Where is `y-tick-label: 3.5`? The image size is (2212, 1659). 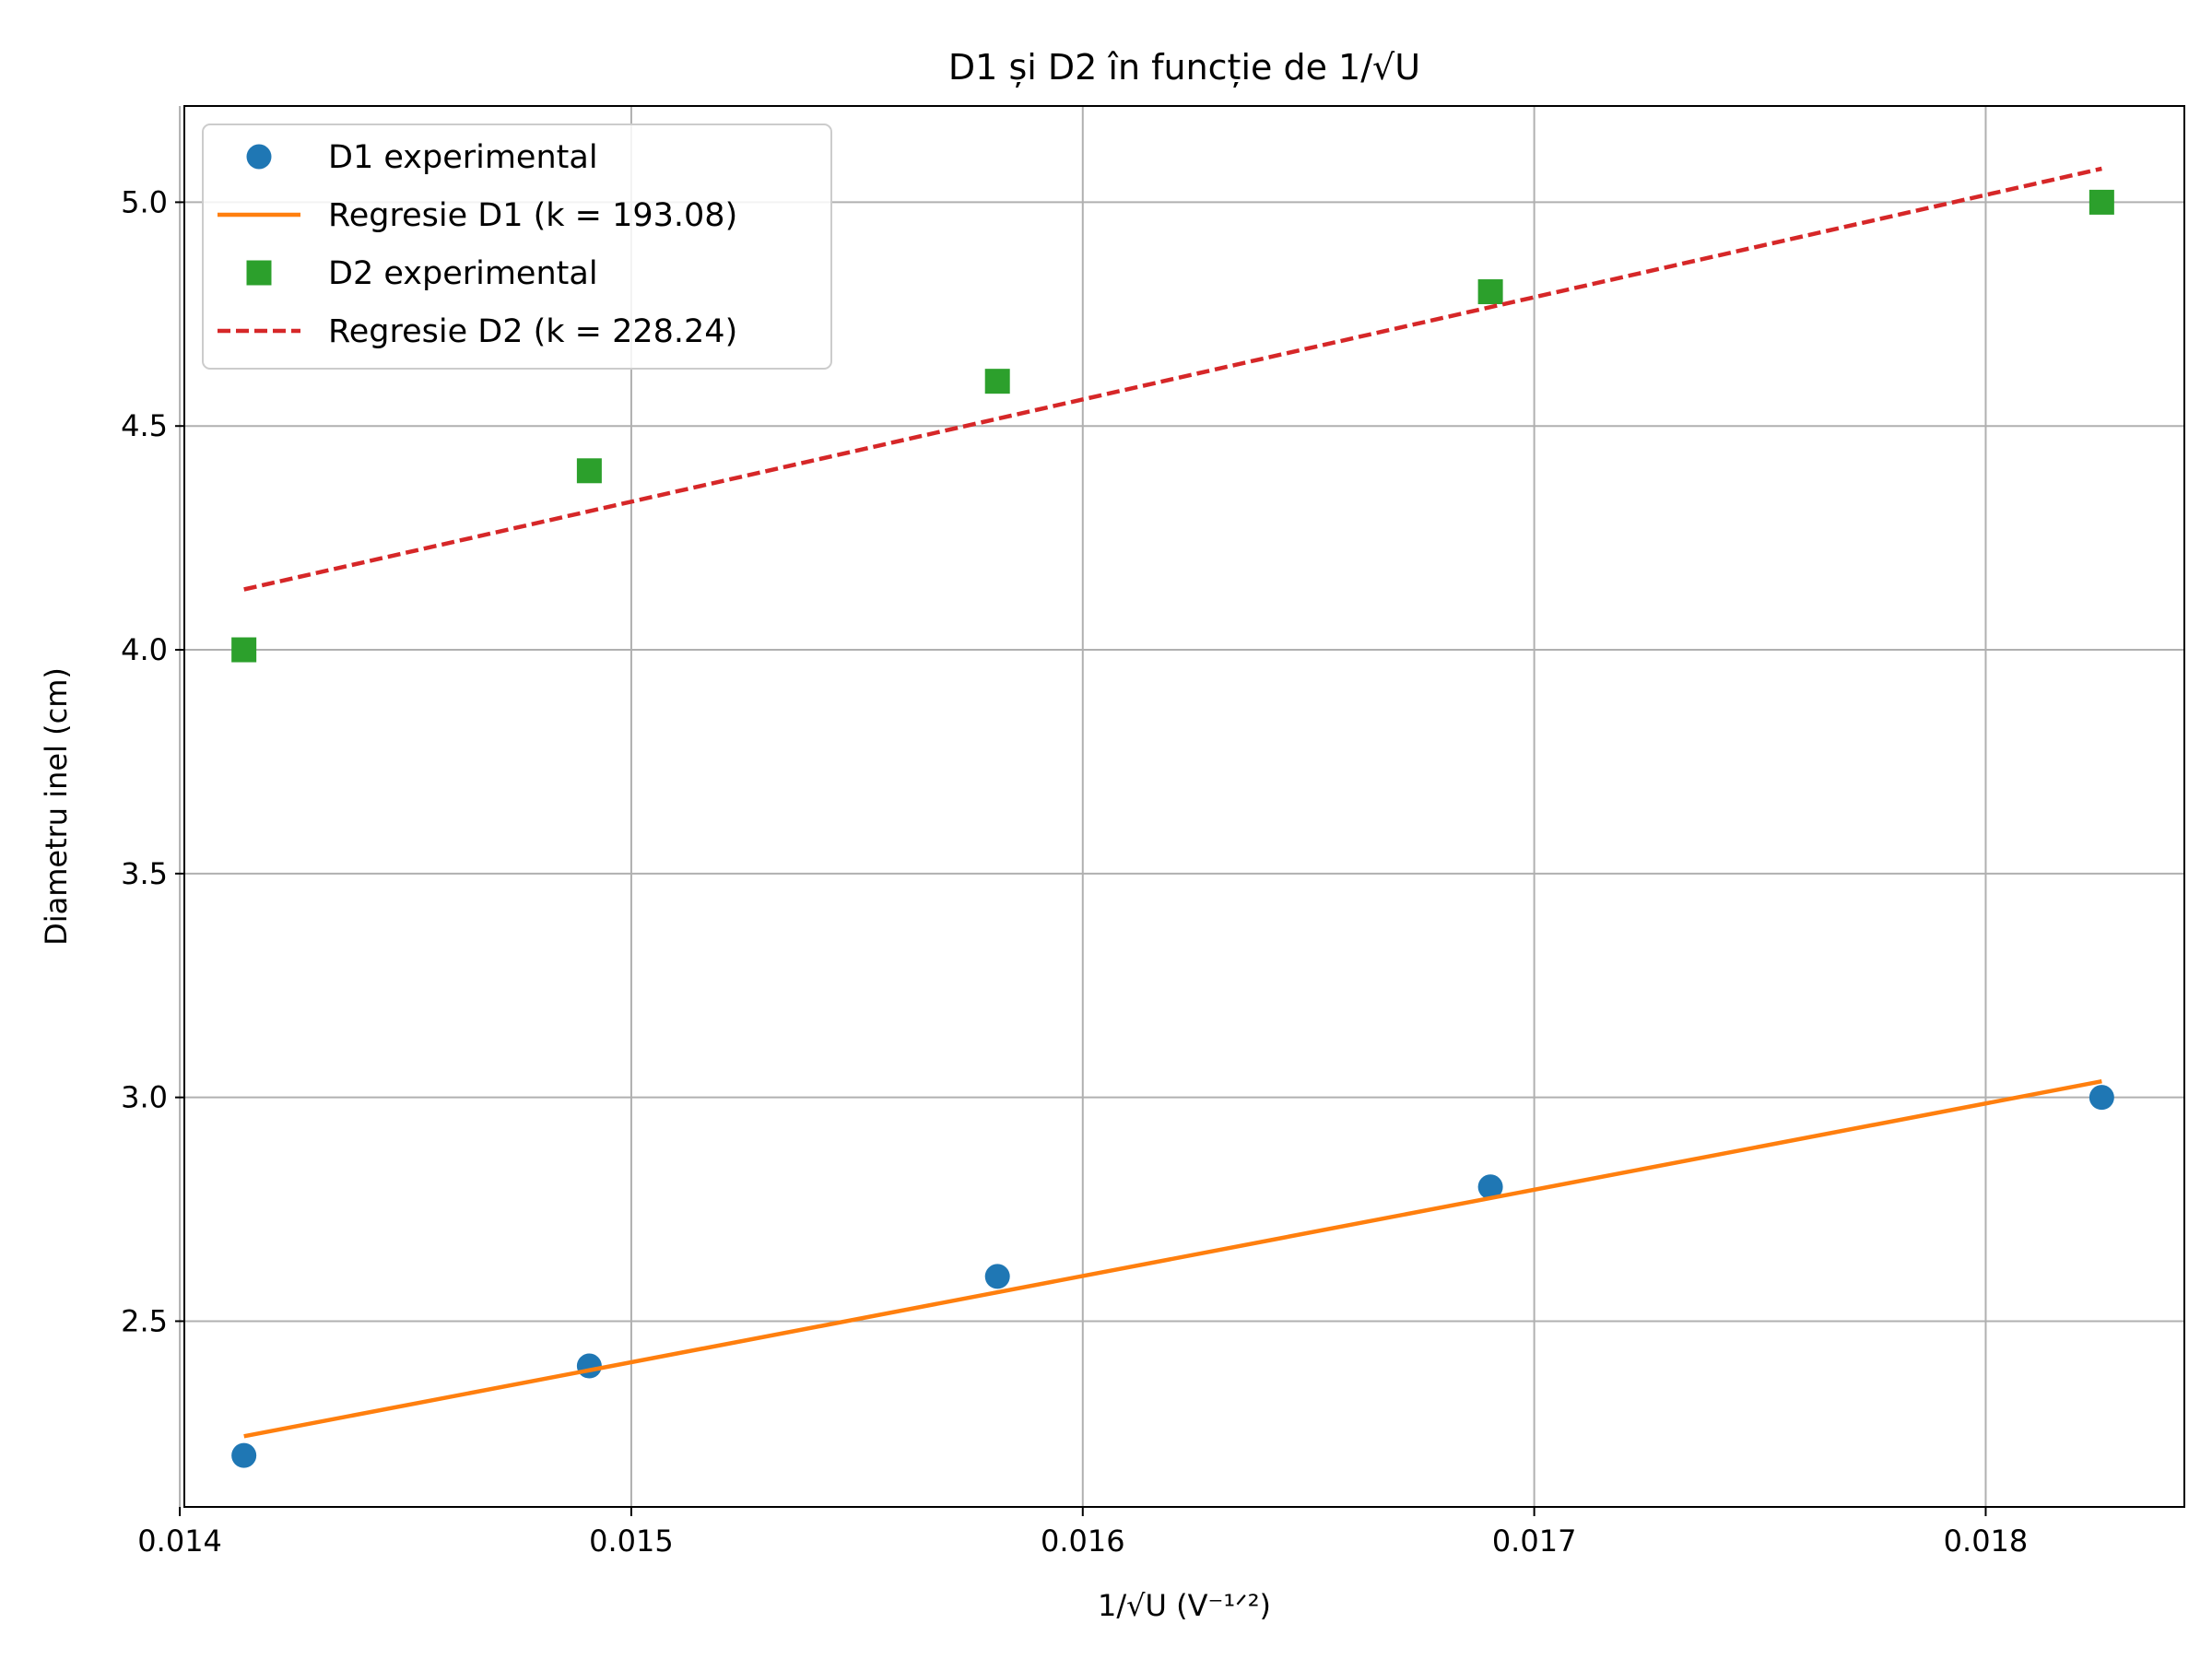
y-tick-label: 3.5 is located at coordinates (144, 873).